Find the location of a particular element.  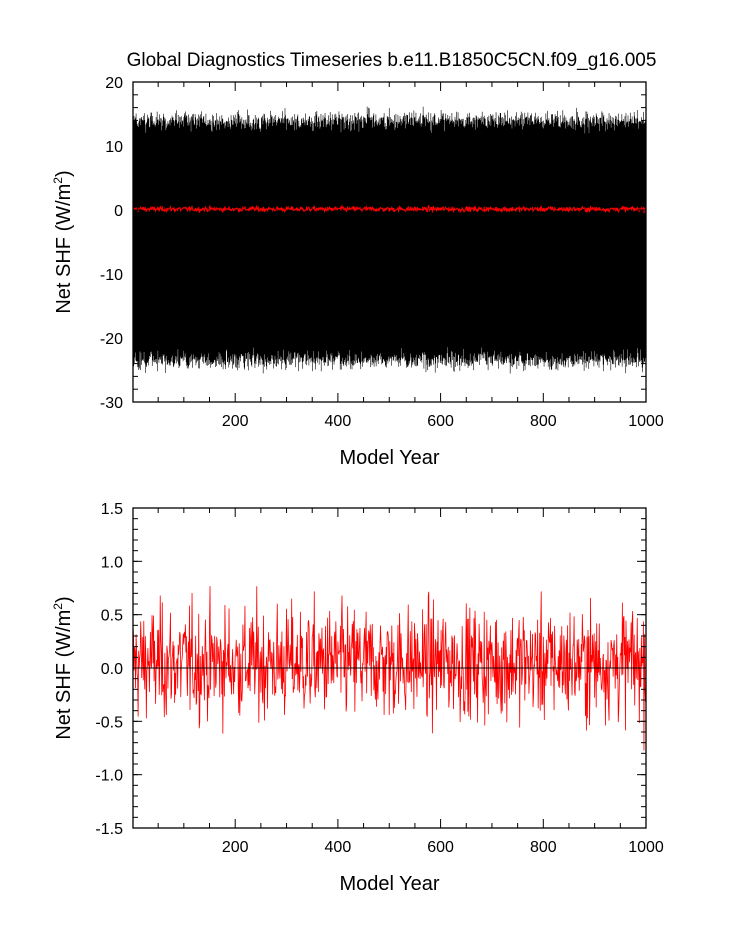

plot-area is located at coordinates (389, 668).